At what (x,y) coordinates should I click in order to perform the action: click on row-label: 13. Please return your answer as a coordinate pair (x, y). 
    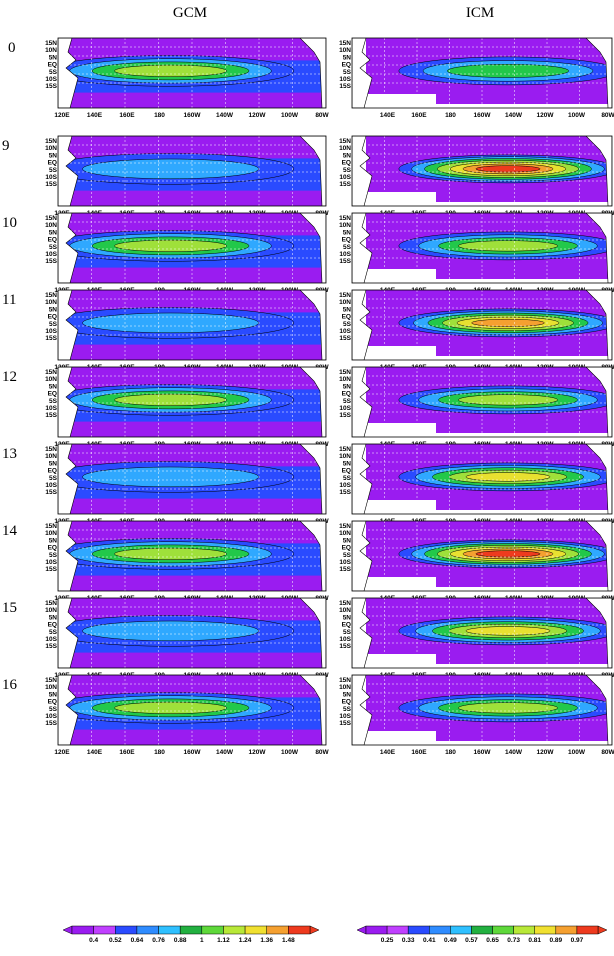
    Looking at the image, I should click on (9, 454).